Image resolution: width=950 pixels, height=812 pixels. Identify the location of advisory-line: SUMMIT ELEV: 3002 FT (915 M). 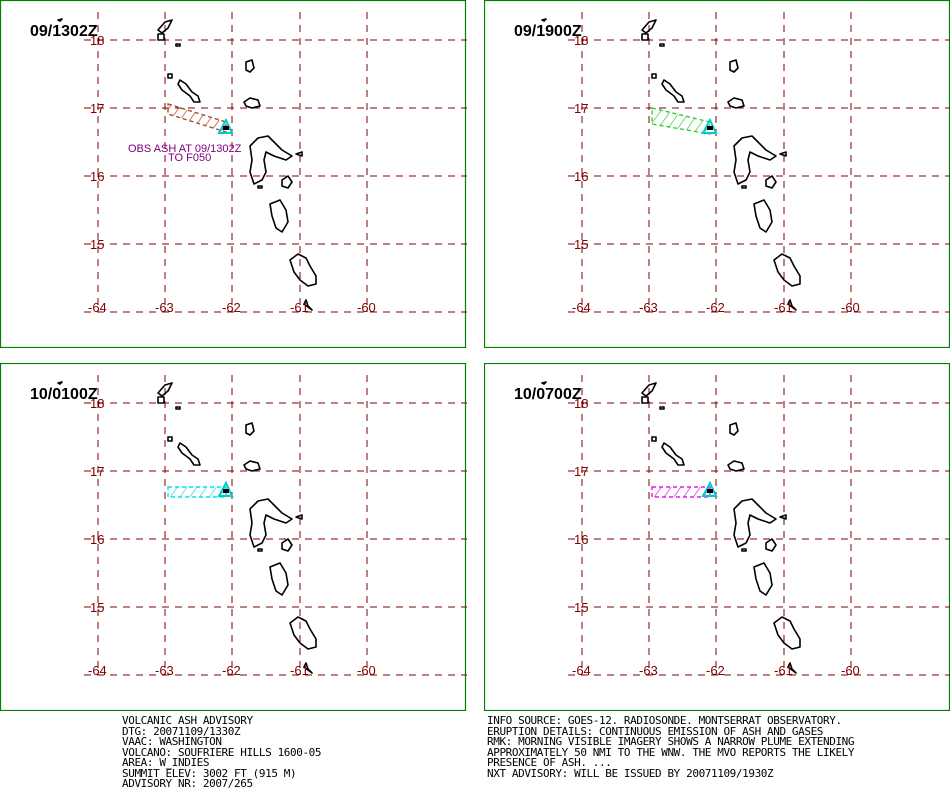
(209, 773).